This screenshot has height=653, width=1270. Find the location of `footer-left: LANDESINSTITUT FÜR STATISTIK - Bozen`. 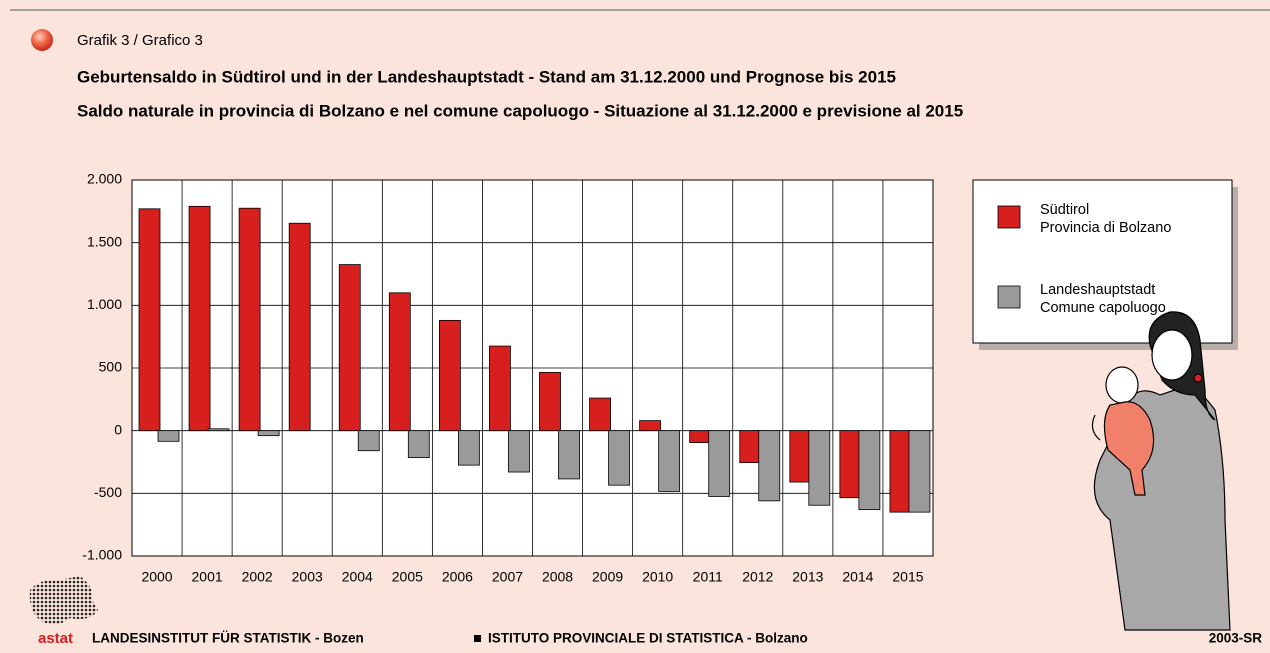

footer-left: LANDESINSTITUT FÜR STATISTIK - Bozen is located at coordinates (228, 638).